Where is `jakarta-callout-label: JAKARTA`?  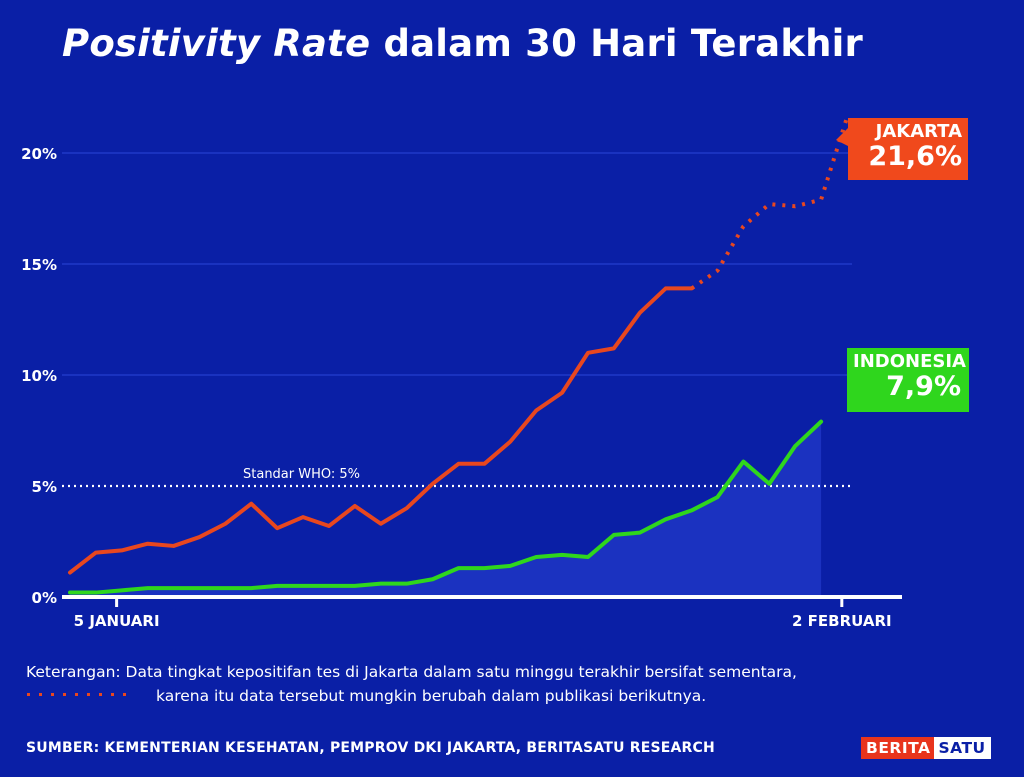
jakarta-callout-label: JAKARTA is located at coordinates (918, 131).